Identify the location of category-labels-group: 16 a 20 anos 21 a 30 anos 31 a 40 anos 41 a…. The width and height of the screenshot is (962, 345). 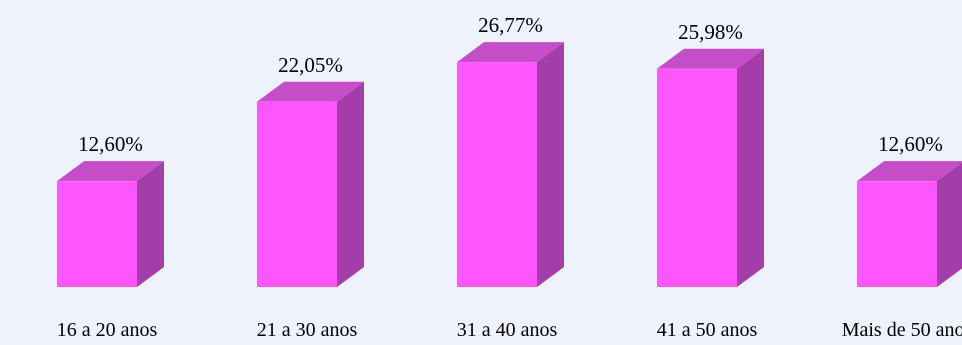
(509, 330).